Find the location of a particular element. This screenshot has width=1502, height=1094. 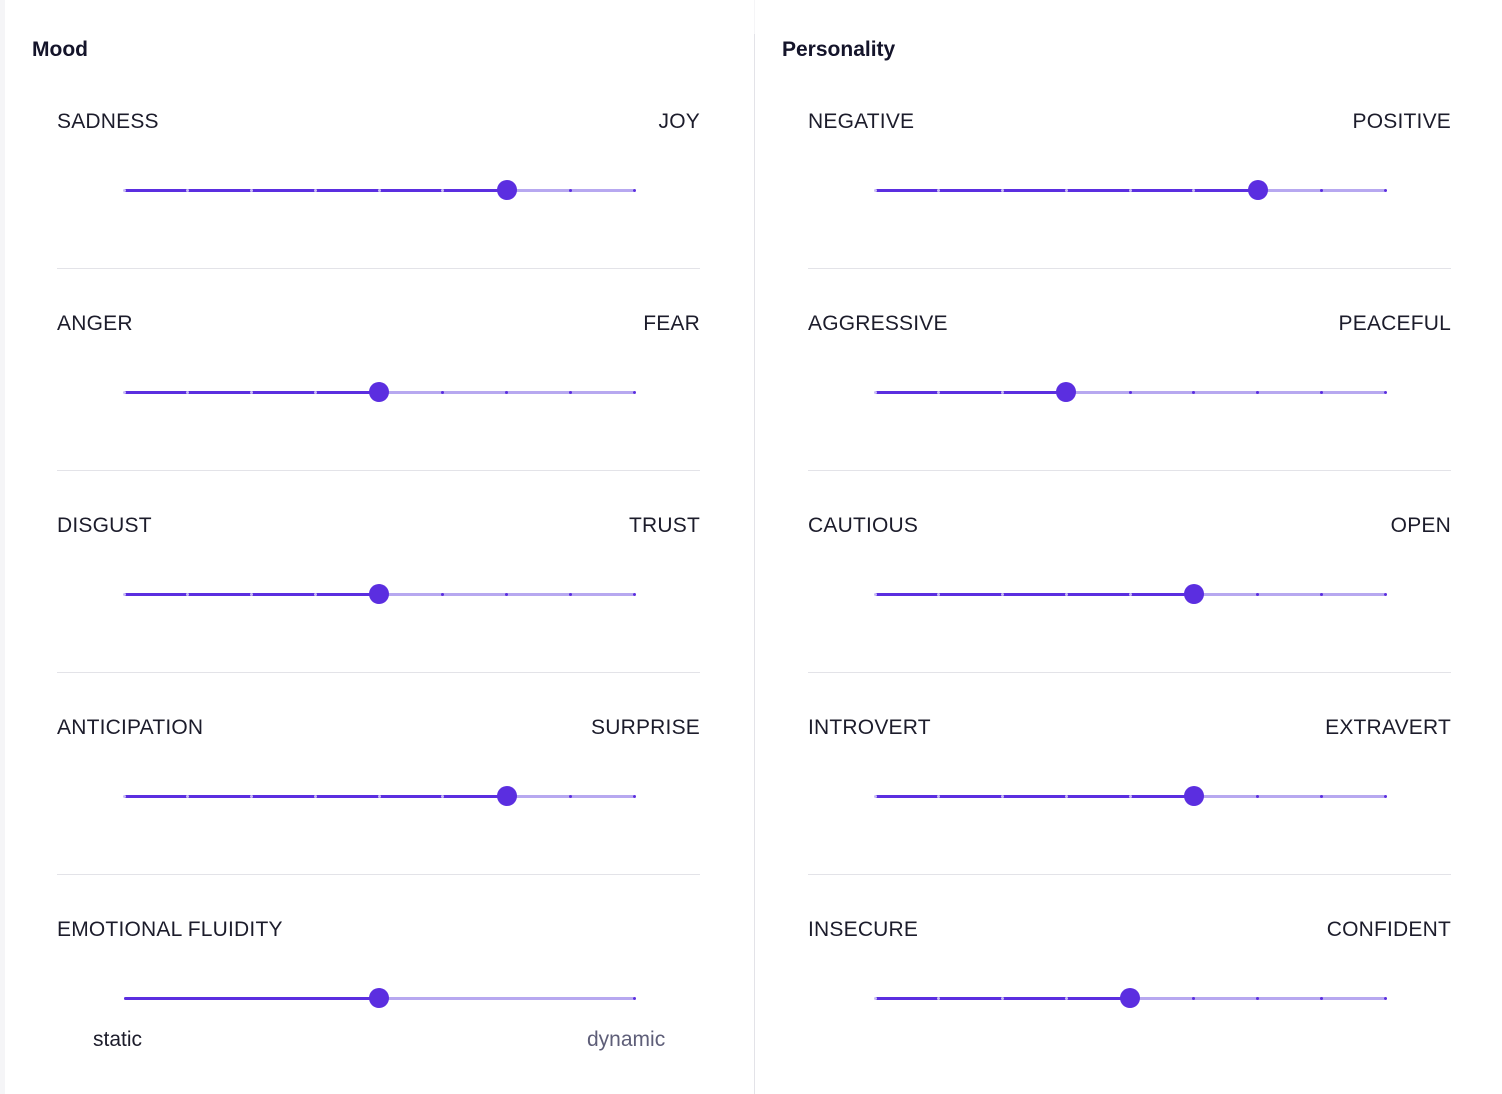

trait-right-label: CONFIDENT is located at coordinates (1388, 929).